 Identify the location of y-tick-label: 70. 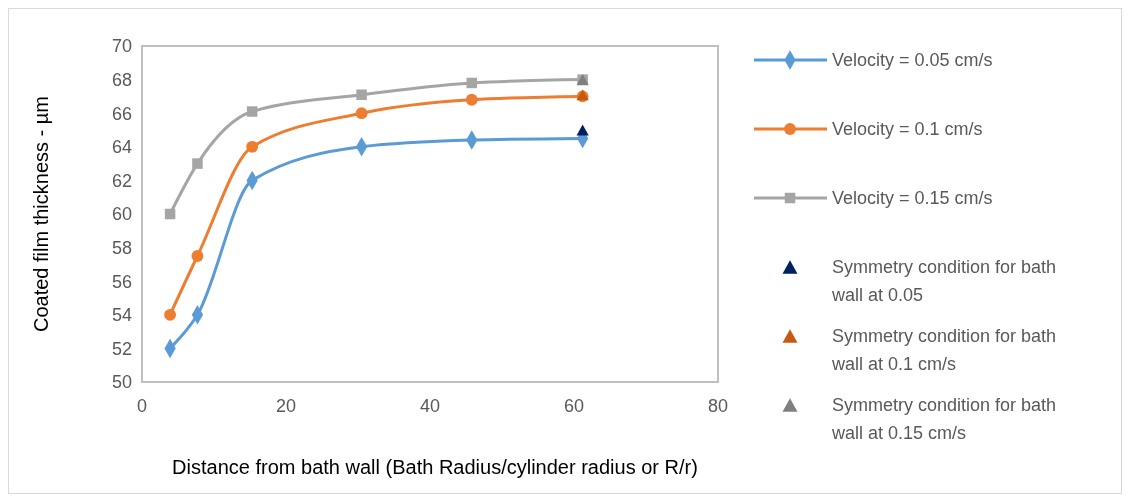
(121, 46).